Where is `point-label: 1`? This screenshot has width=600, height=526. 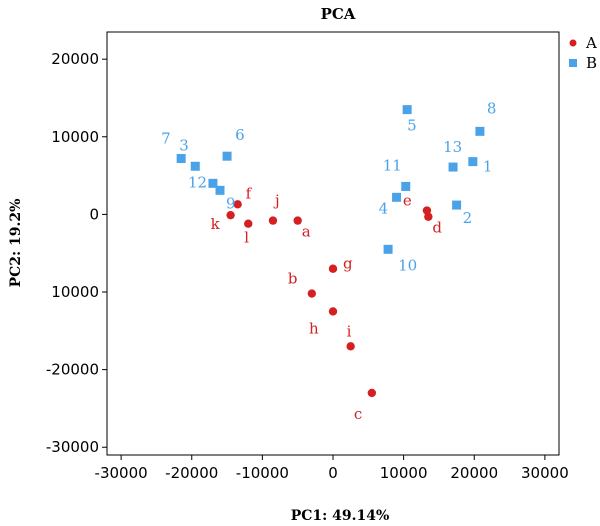 point-label: 1 is located at coordinates (488, 167).